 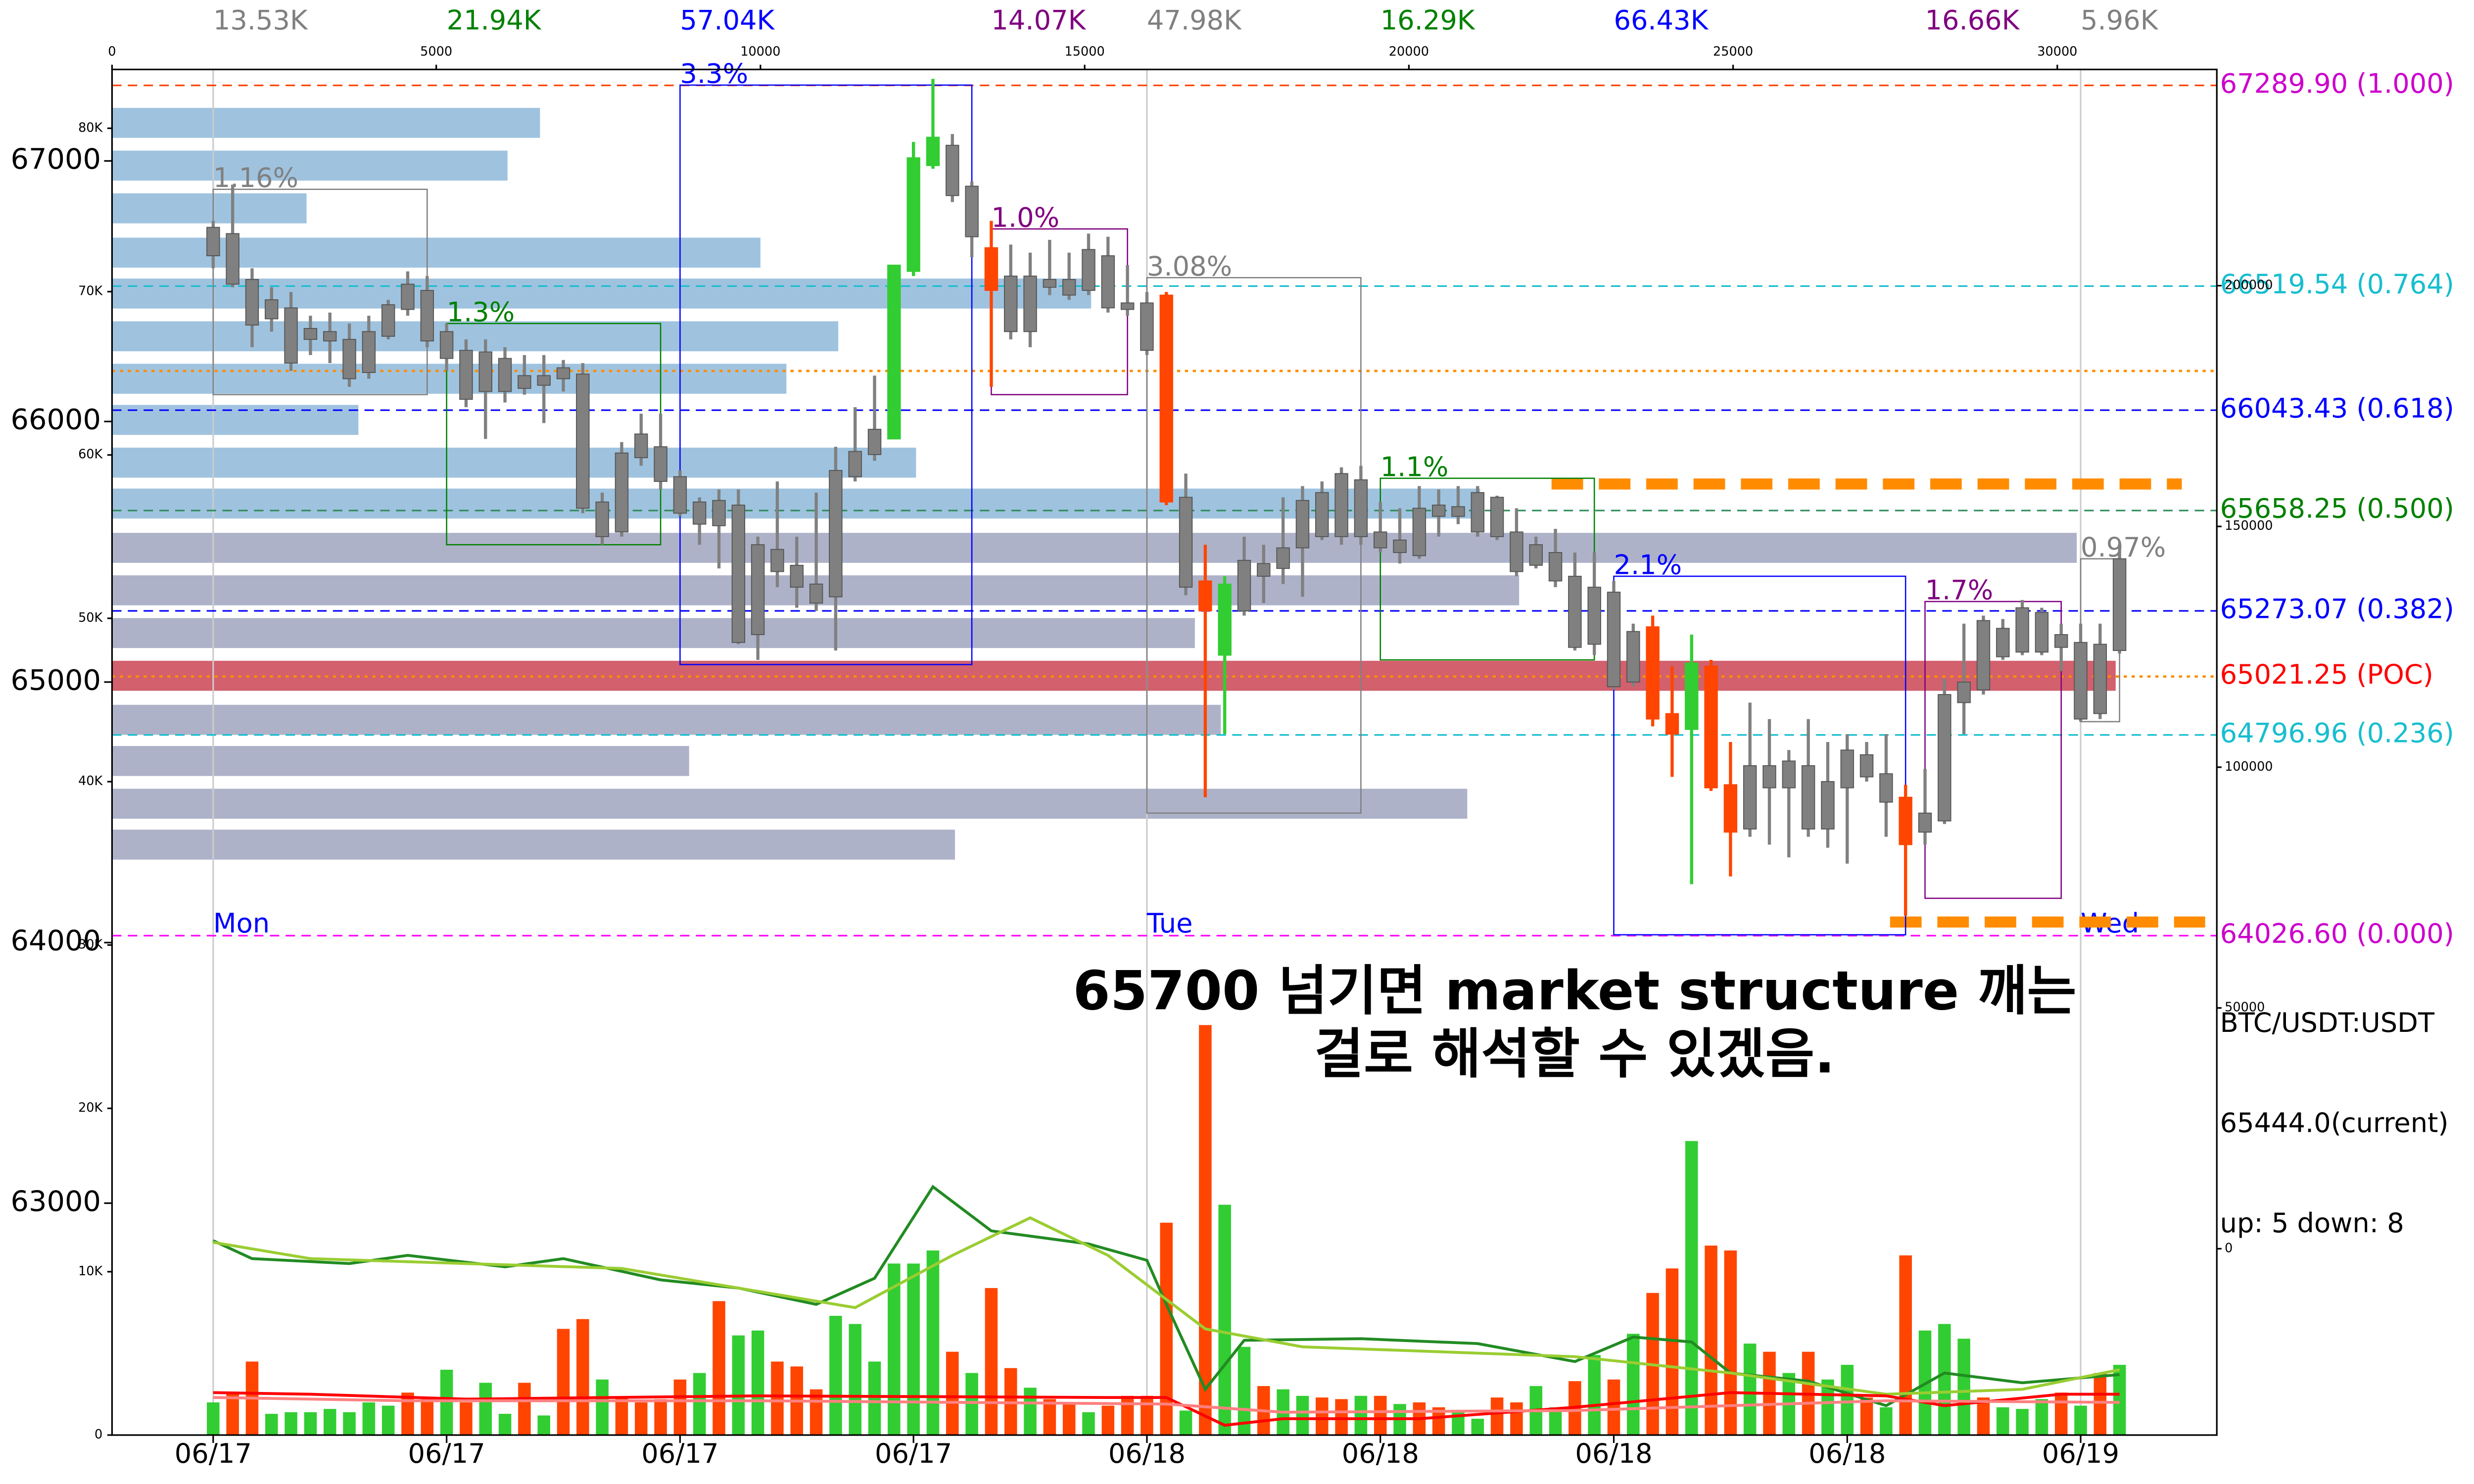 I want to click on y2-tick-label: 50000, so click(x=2245, y=1007).